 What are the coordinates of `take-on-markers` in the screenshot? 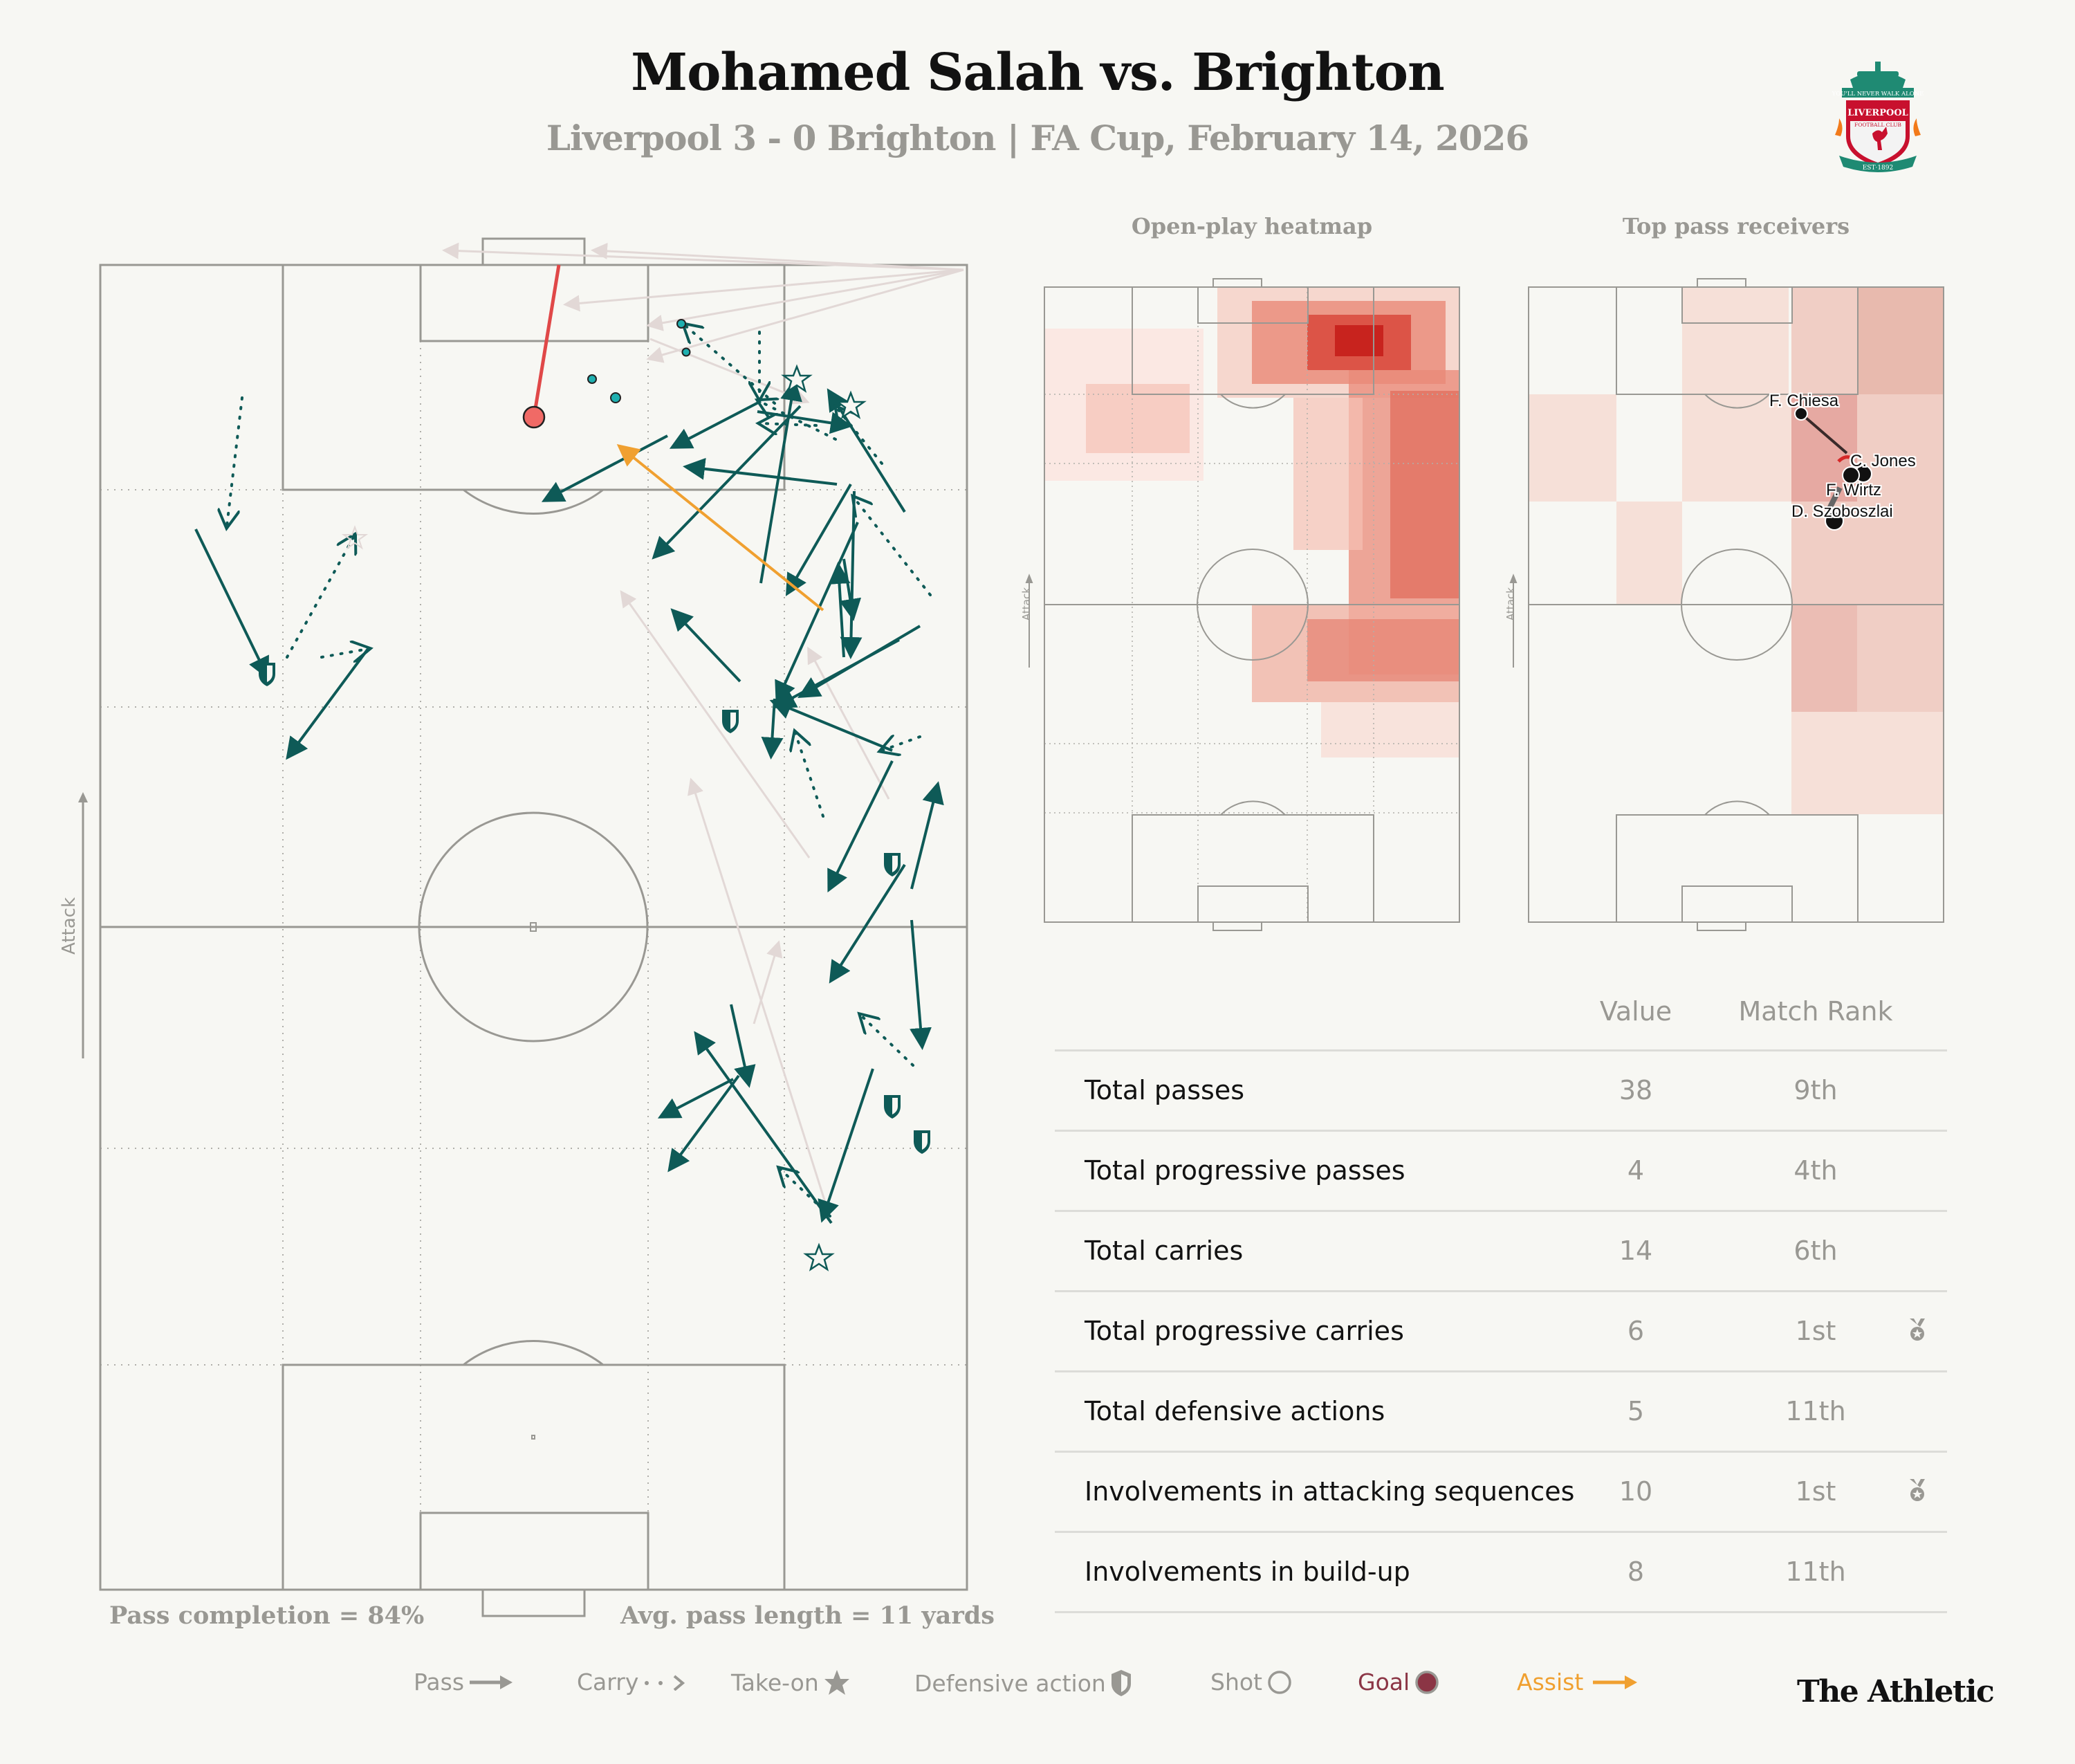 It's located at (824, 817).